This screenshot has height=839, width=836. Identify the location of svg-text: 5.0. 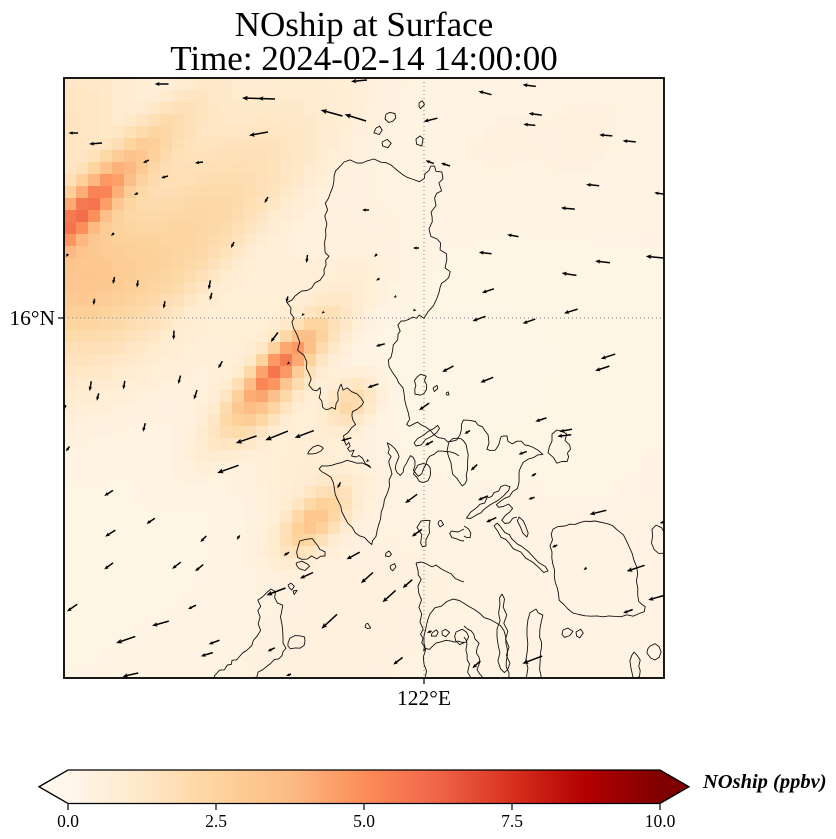
(364, 821).